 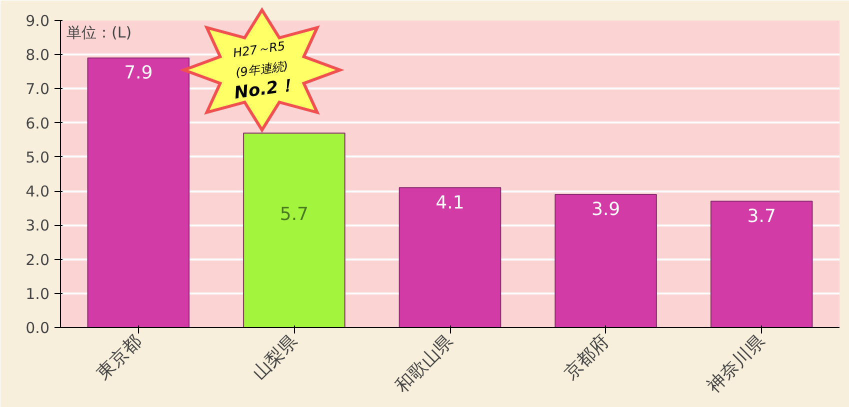 I want to click on y-tick-label: 2.0, so click(x=38, y=259).